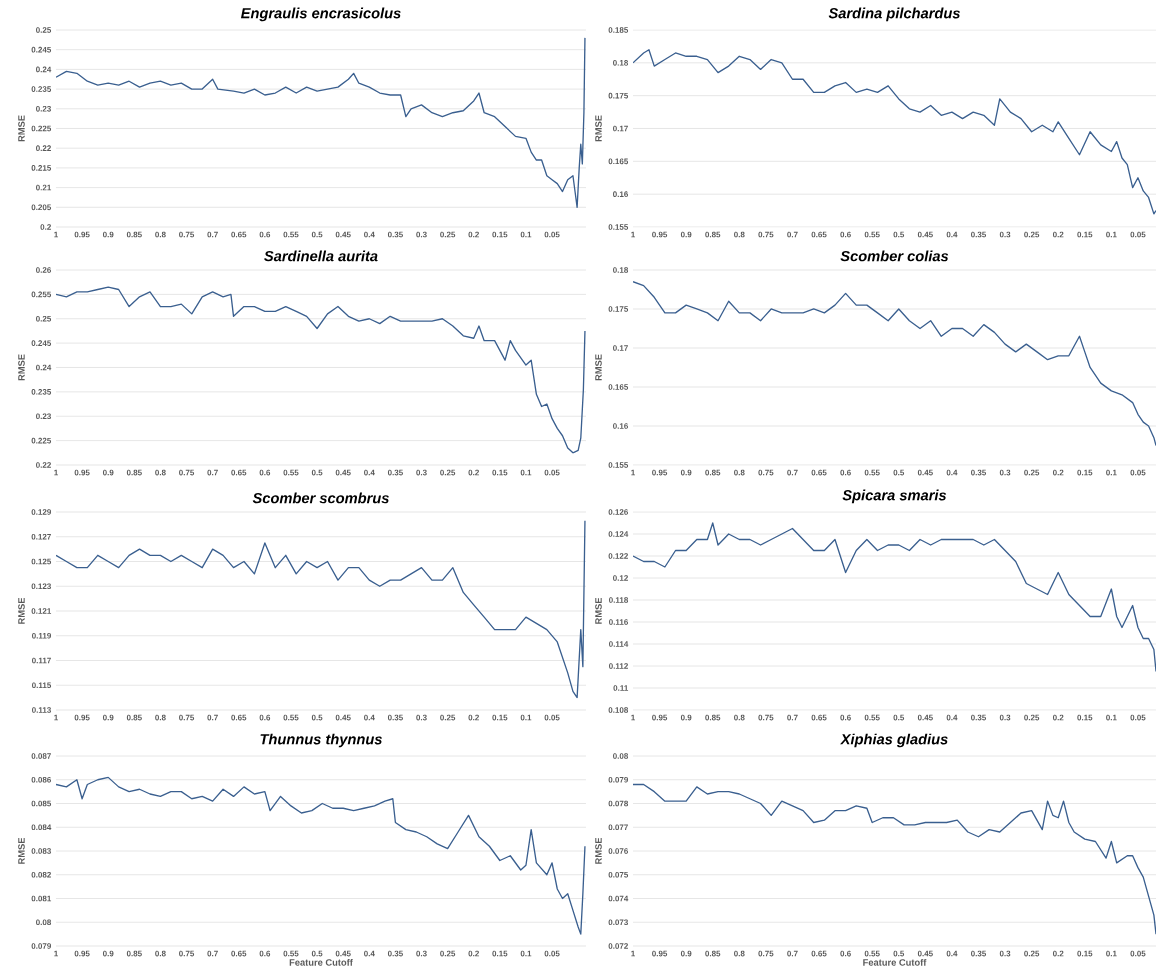 Image resolution: width=1156 pixels, height=979 pixels. Describe the element at coordinates (41, 586) in the screenshot. I see `y-tick-label: 0.123` at that location.